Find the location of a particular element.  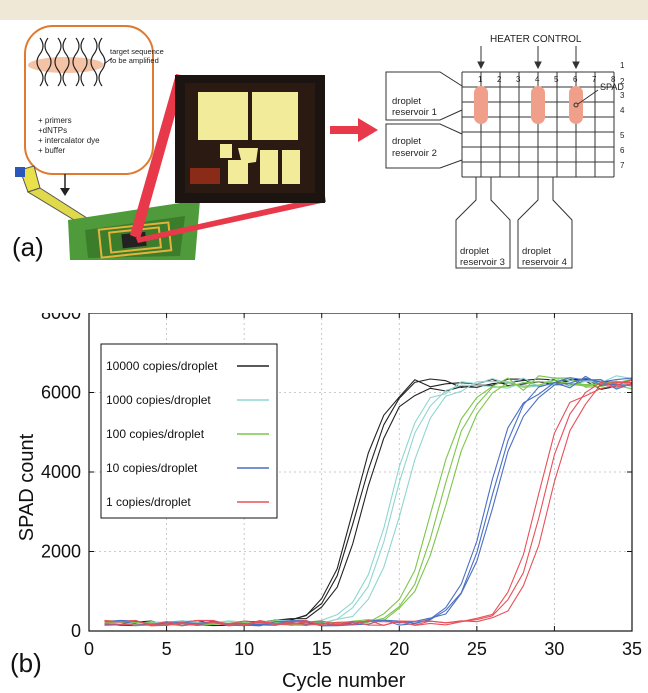

reservoir-label: reservoir 3 is located at coordinates (482, 262).